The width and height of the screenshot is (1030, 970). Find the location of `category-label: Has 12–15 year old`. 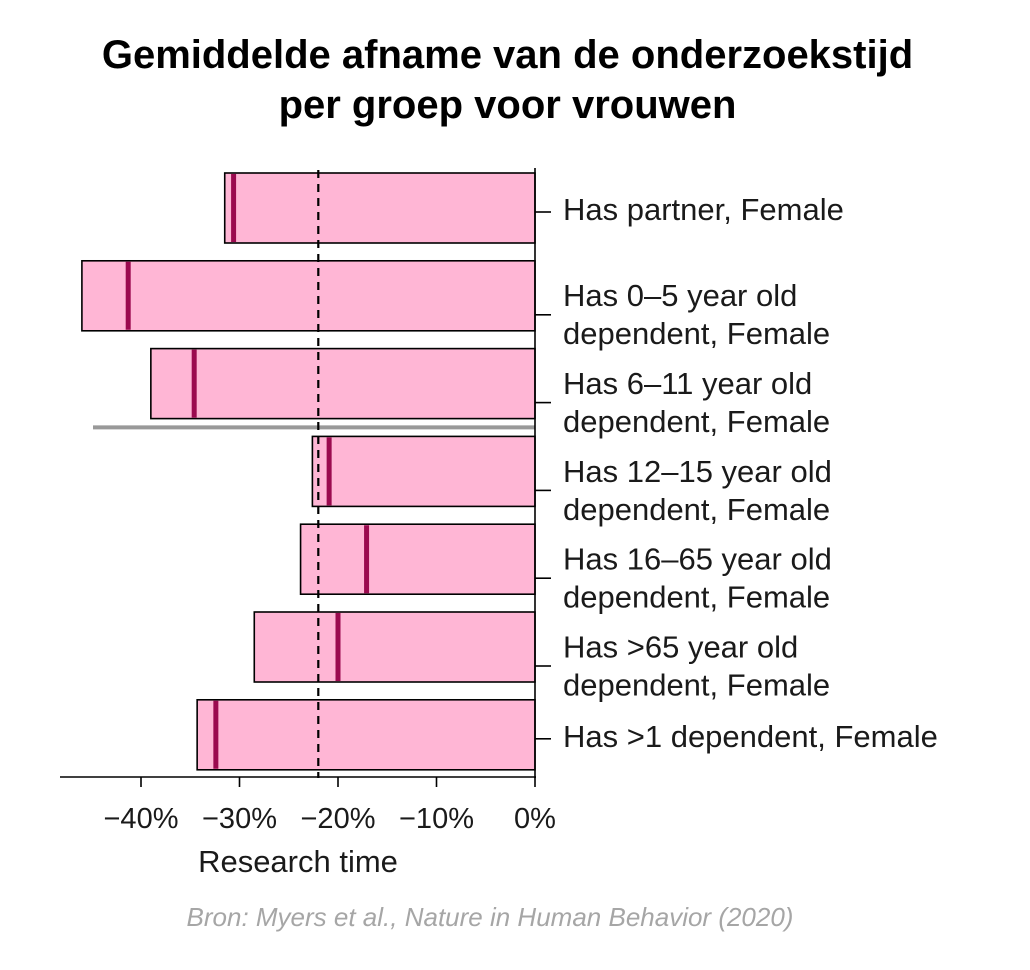

category-label: Has 12–15 year old is located at coordinates (697, 471).